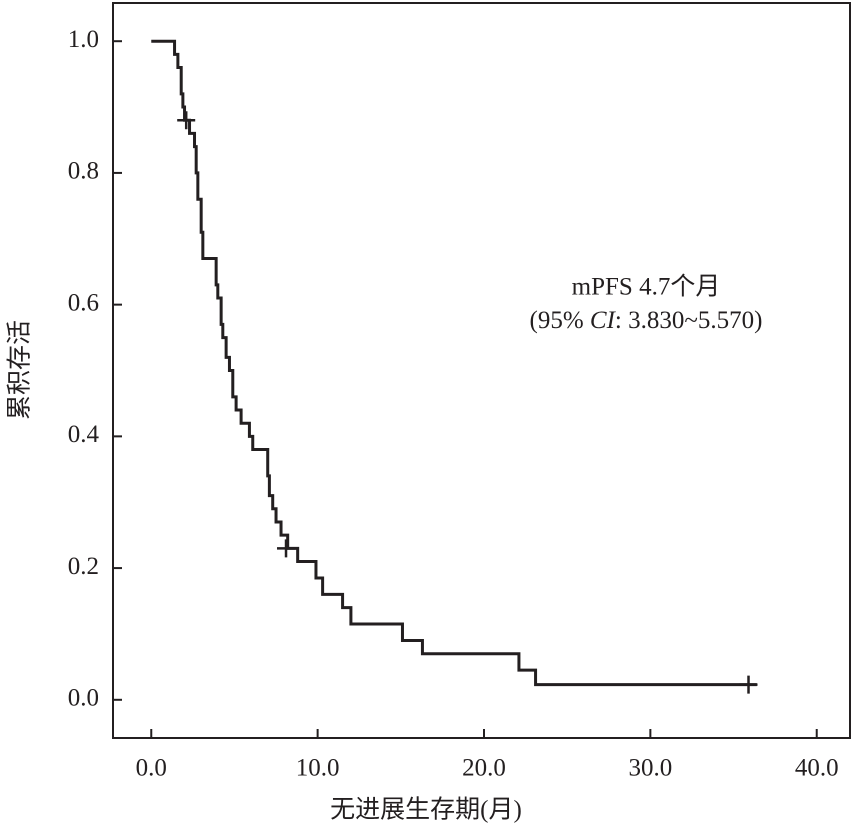  What do you see at coordinates (83, 302) in the screenshot?
I see `y-tick-label: 0.6` at bounding box center [83, 302].